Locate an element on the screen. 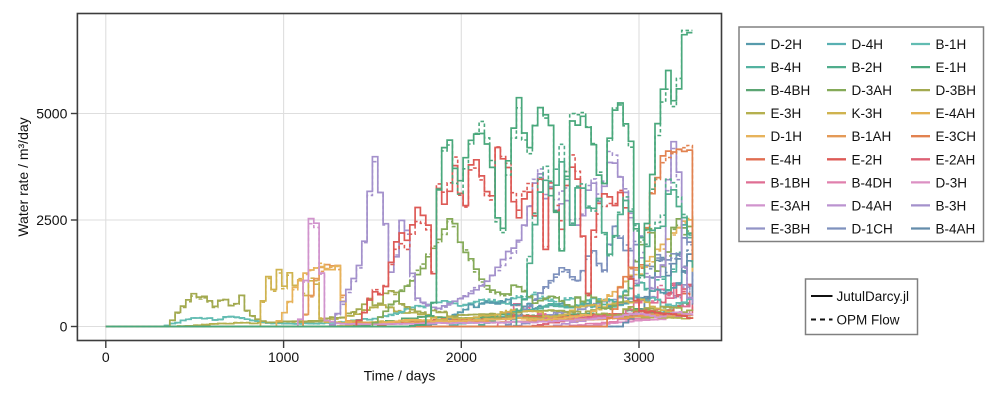 The width and height of the screenshot is (1000, 400). svg-text: OPM Flow is located at coordinates (868, 320).